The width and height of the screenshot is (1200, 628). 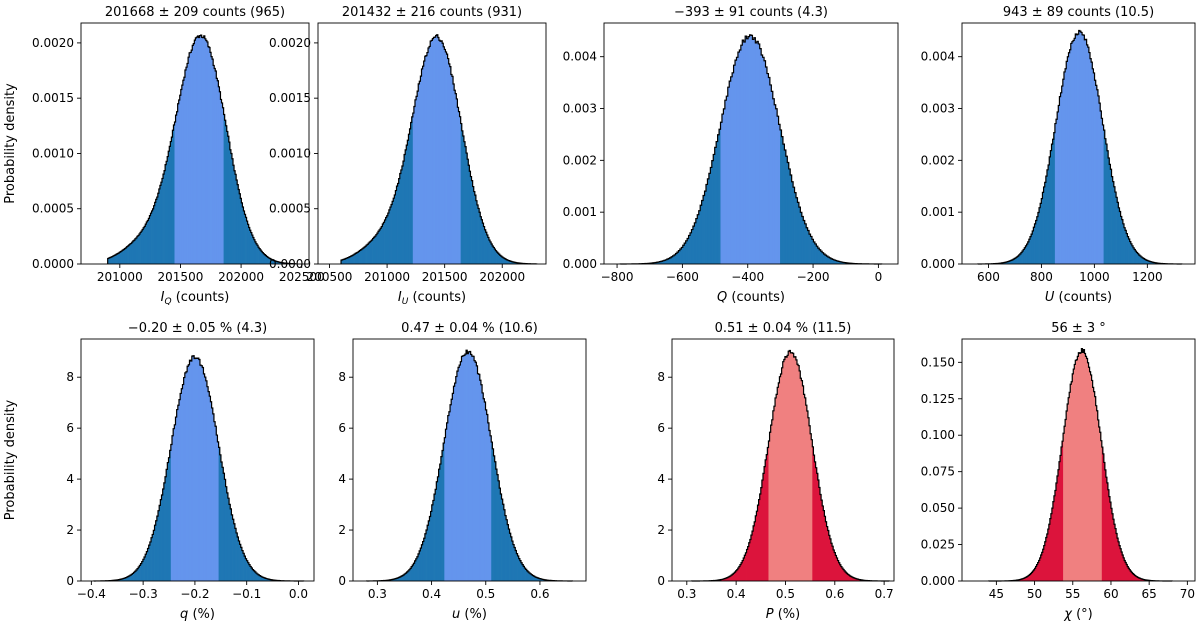 I want to click on x-tick-label: 200500, so click(x=330, y=277).